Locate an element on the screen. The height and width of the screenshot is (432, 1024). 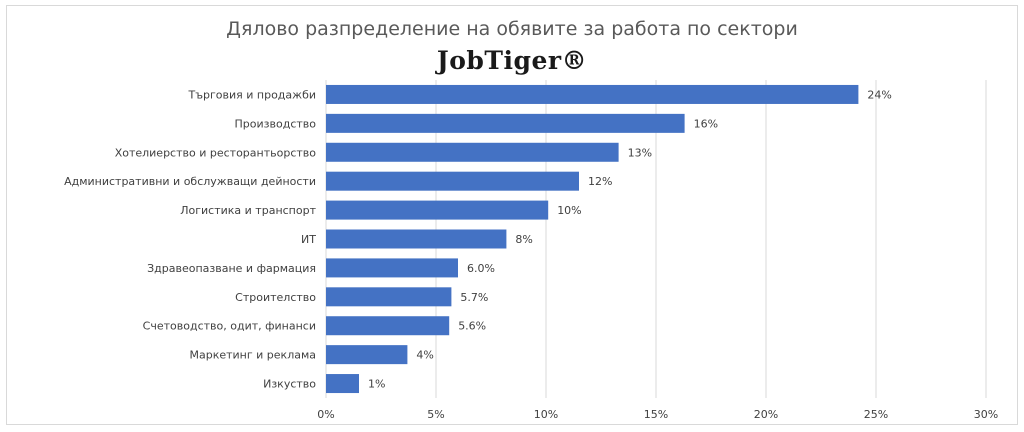
data-label: 24% is located at coordinates (879, 94).